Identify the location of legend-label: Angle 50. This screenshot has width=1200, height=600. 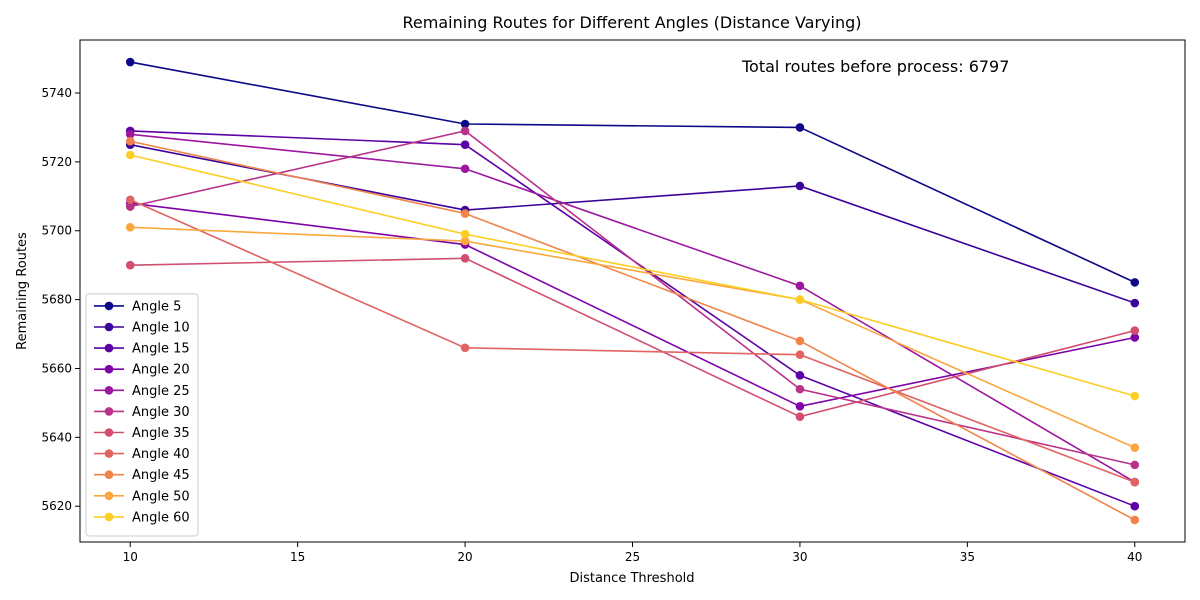
(161, 496).